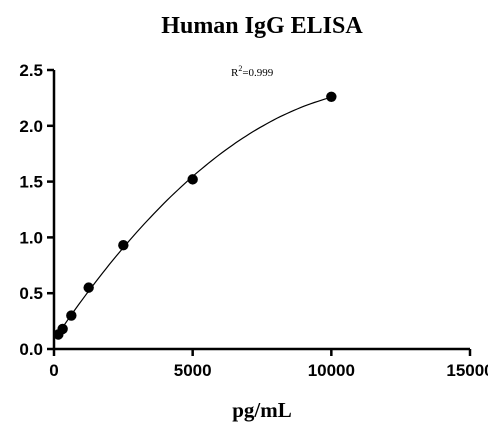  Describe the element at coordinates (467, 370) in the screenshot. I see `x-tick-label: 15000` at that location.